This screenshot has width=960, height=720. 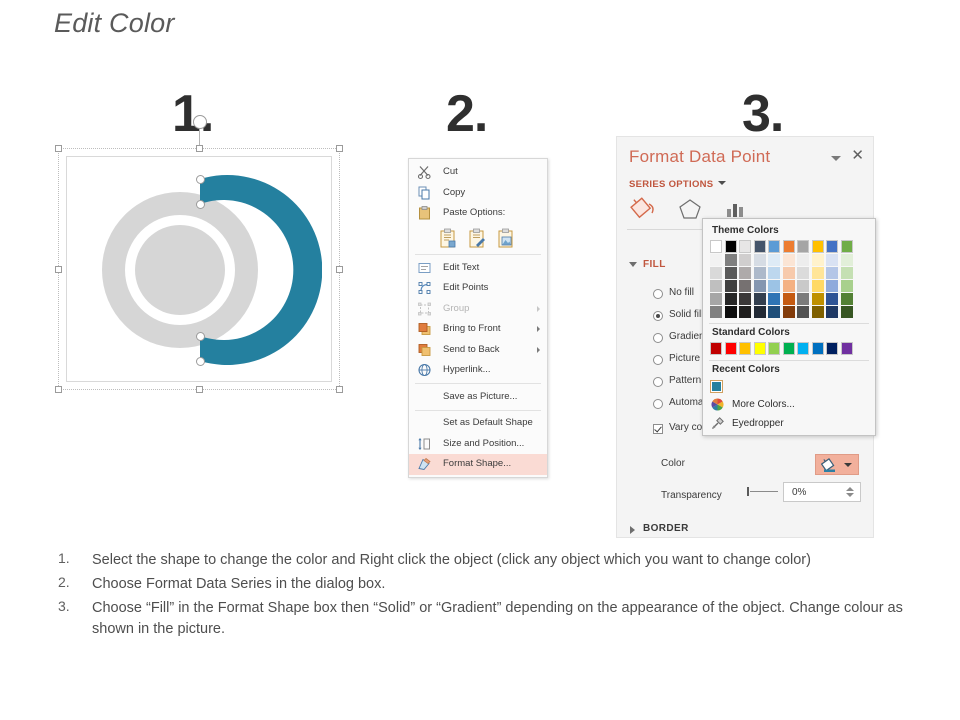 What do you see at coordinates (857, 155) in the screenshot?
I see `close-icon: ✕` at bounding box center [857, 155].